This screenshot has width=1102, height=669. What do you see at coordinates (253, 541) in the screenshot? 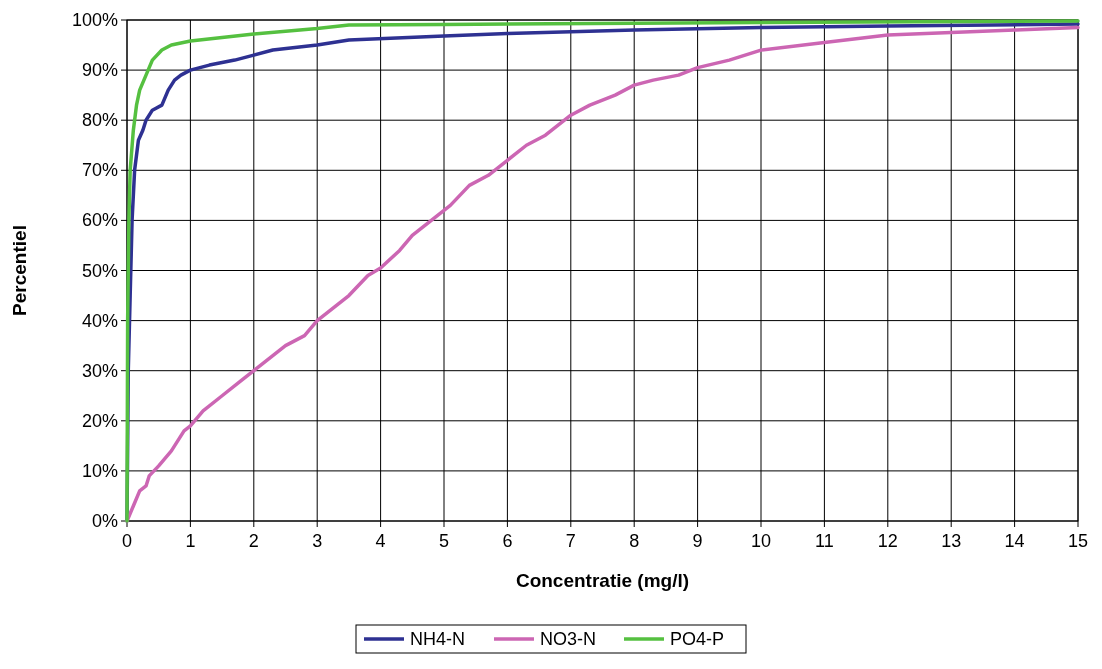
I see `x-tick-label: 2` at bounding box center [253, 541].